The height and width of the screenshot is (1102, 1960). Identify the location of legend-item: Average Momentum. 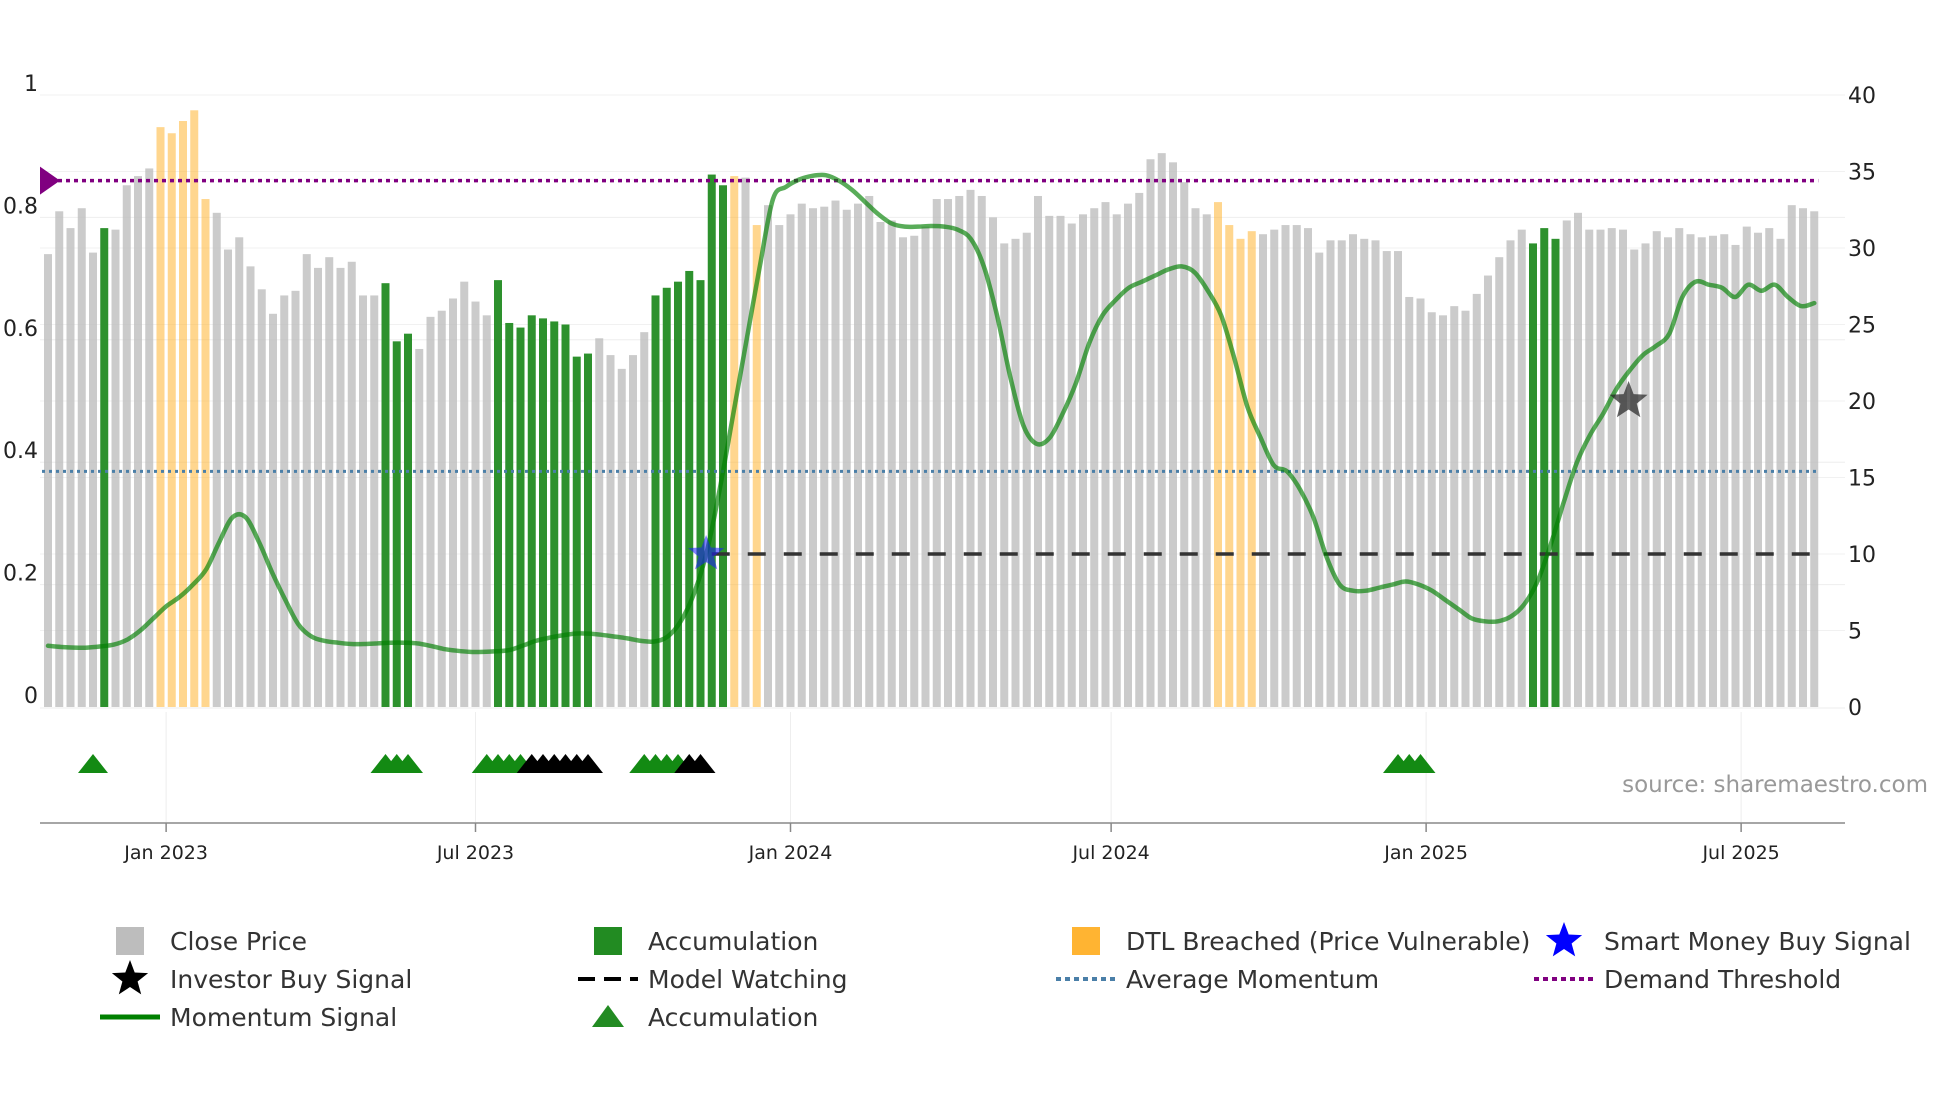
(1217, 979).